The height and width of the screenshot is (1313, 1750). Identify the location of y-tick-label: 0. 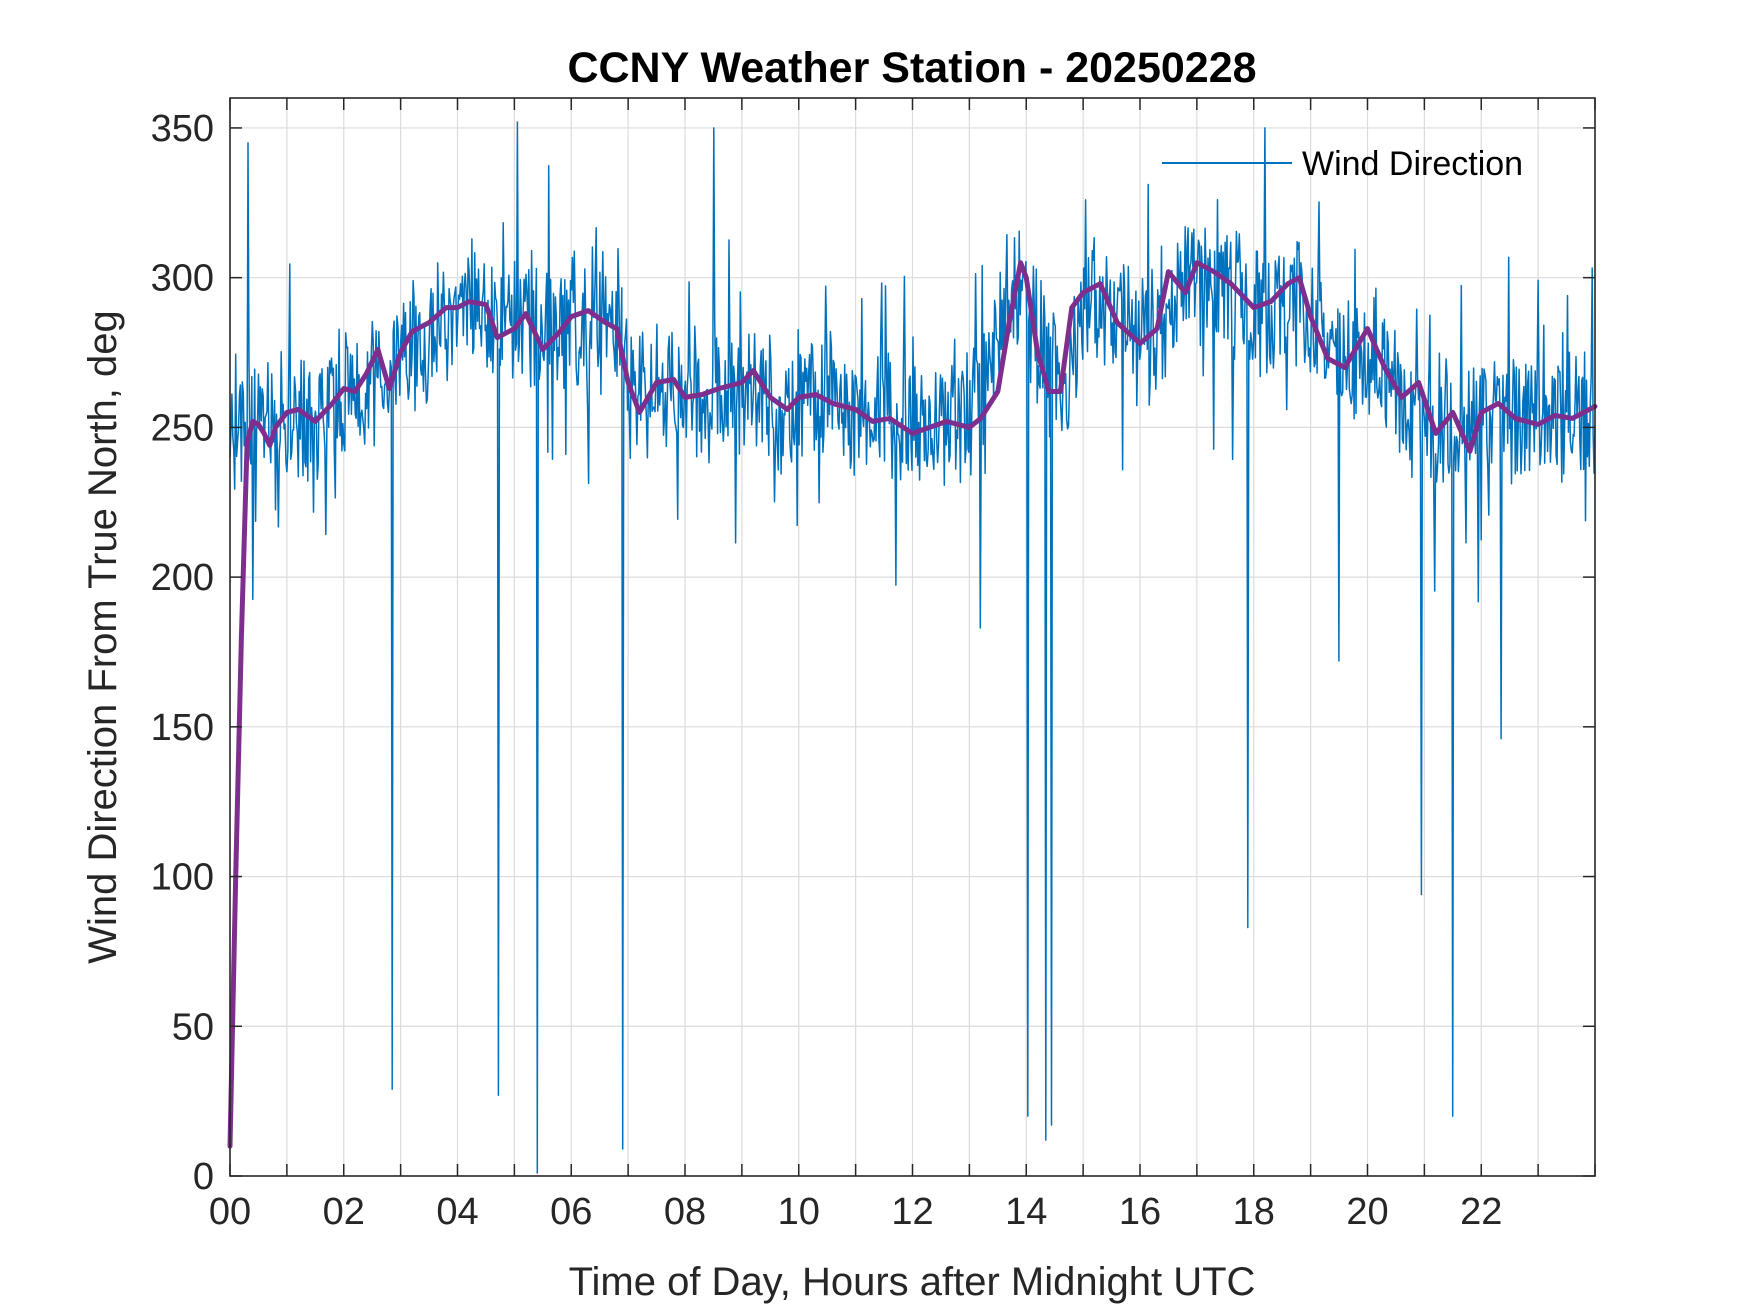
(203, 1177).